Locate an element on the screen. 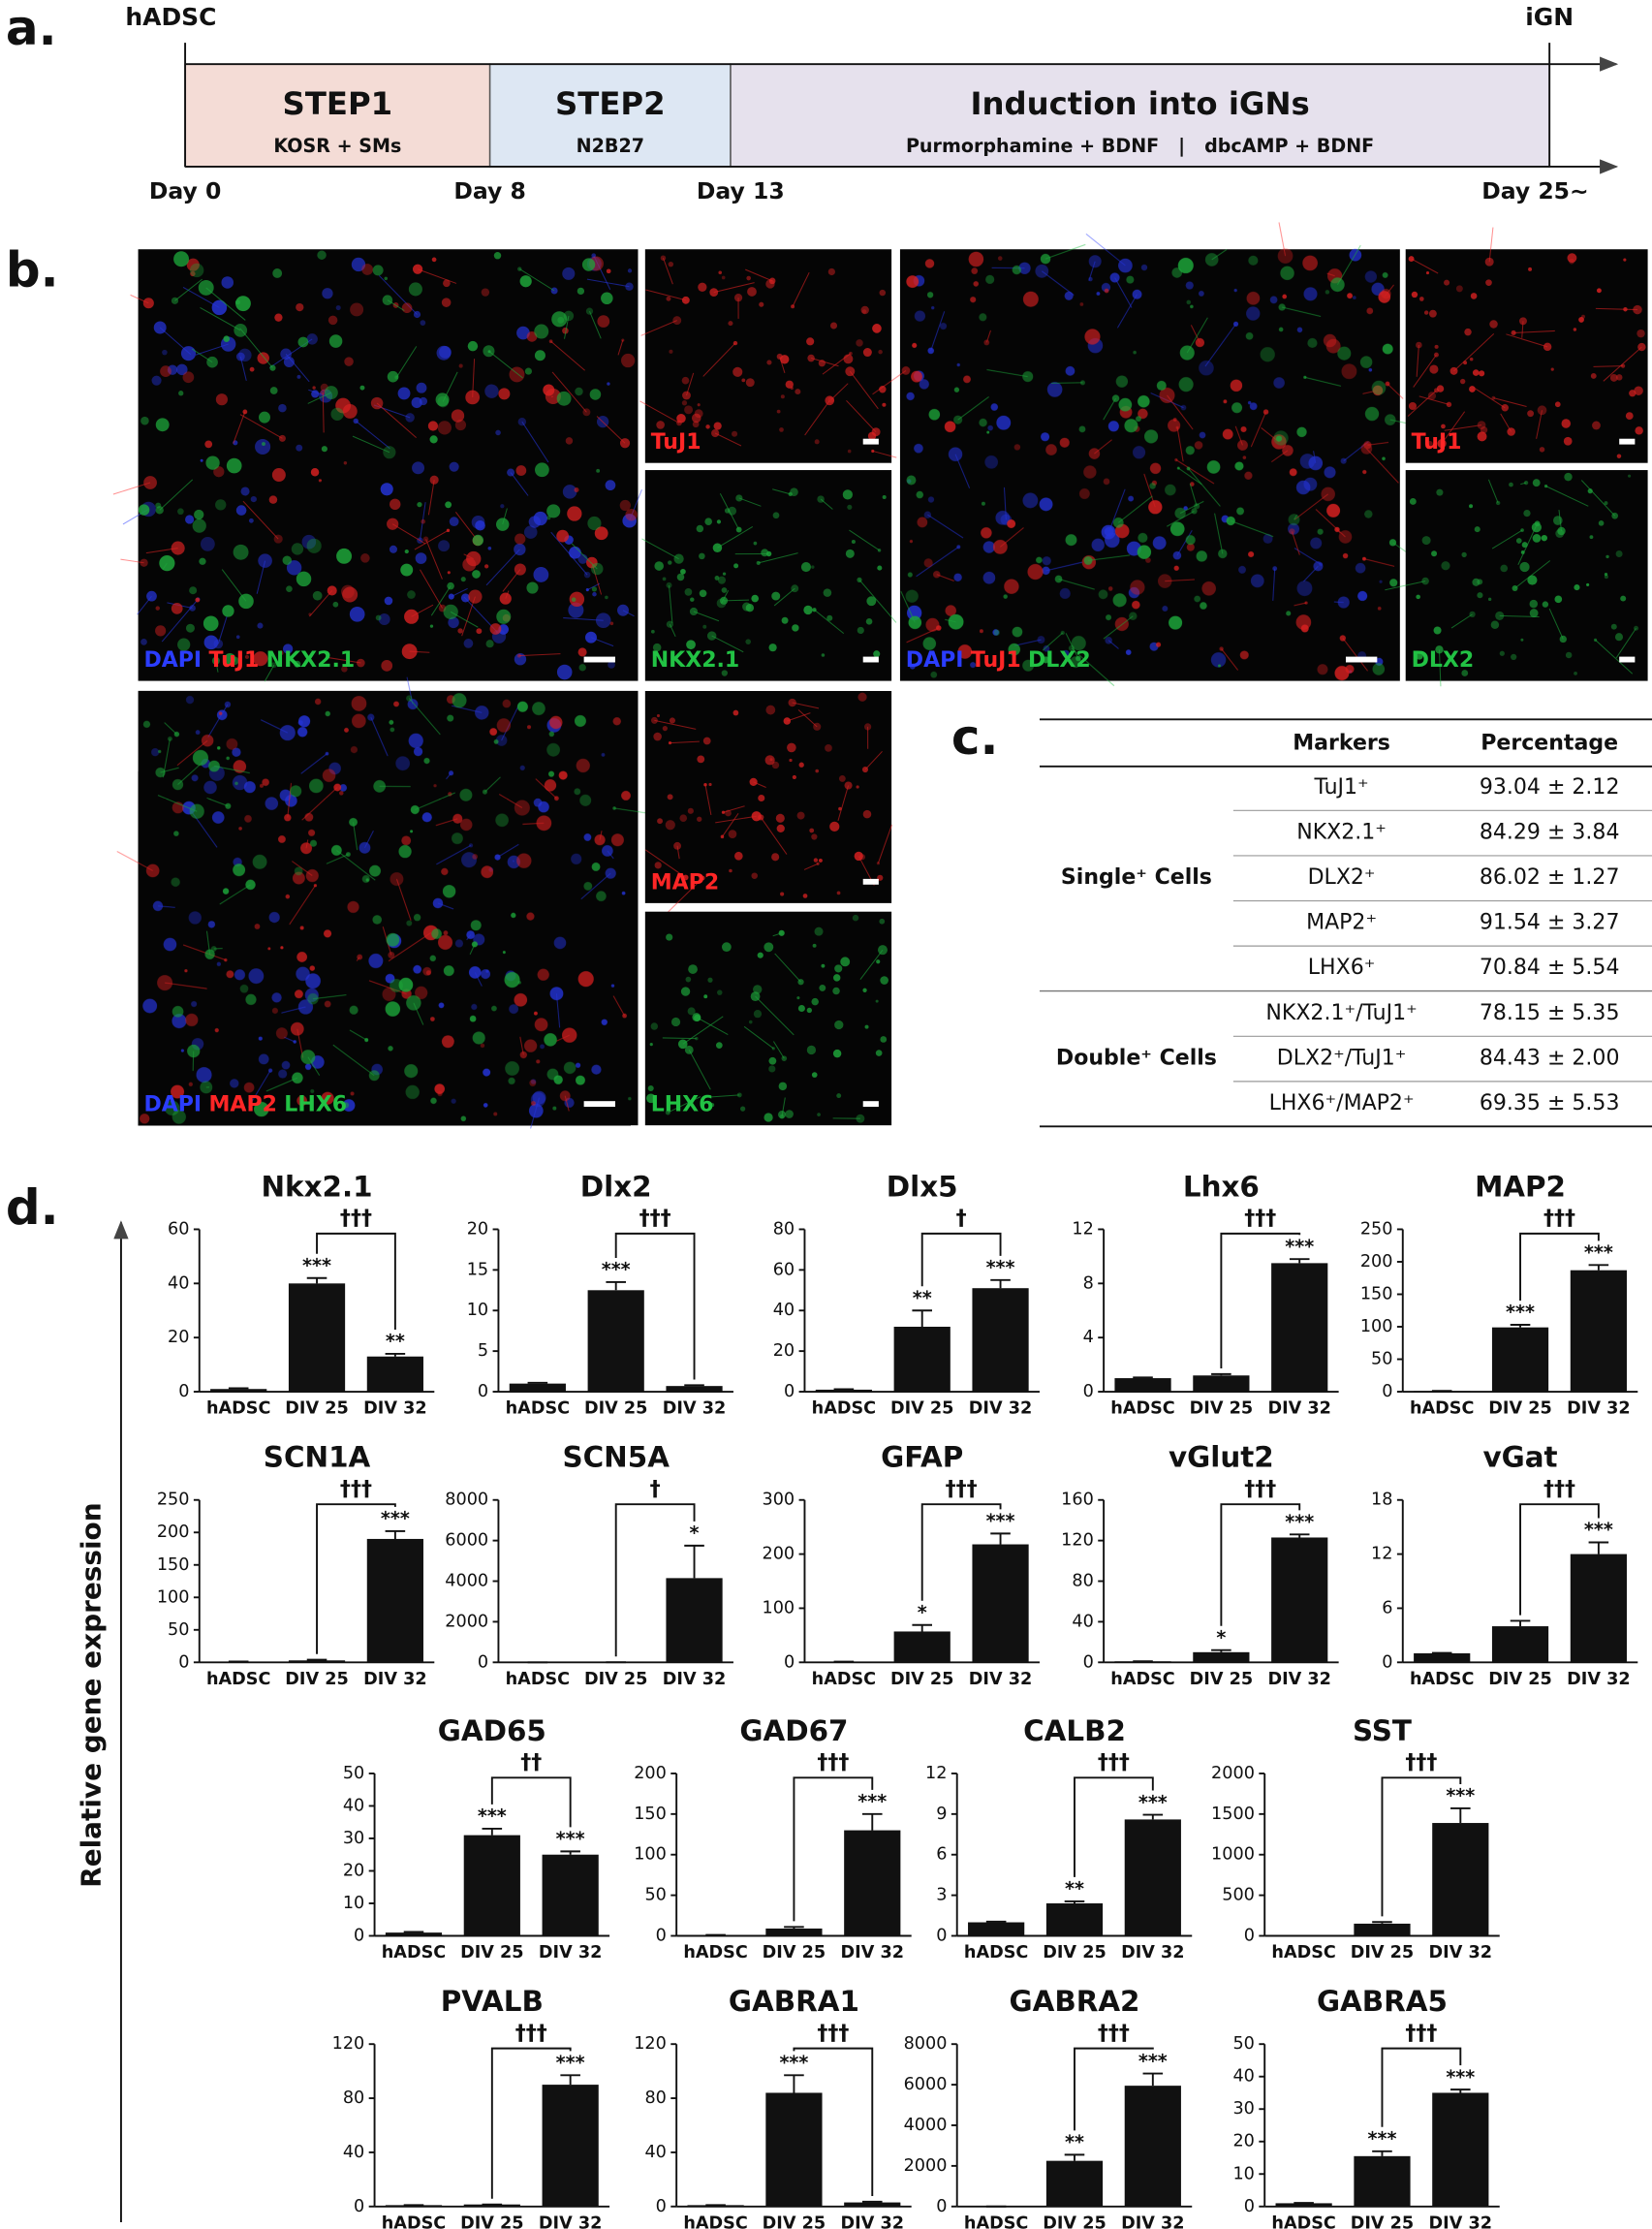 The height and width of the screenshot is (2229, 1652). x-tick-label: DIV 32 is located at coordinates (873, 1953).